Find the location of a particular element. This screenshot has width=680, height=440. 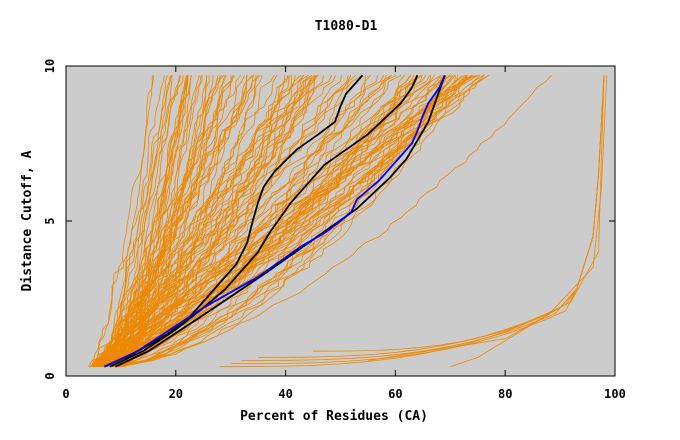

chart-title: T1080-D1 is located at coordinates (346, 26).